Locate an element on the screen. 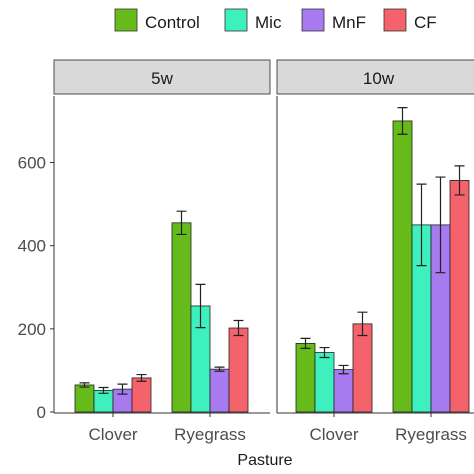  error-bar-5w-clover-mic is located at coordinates (103, 390).